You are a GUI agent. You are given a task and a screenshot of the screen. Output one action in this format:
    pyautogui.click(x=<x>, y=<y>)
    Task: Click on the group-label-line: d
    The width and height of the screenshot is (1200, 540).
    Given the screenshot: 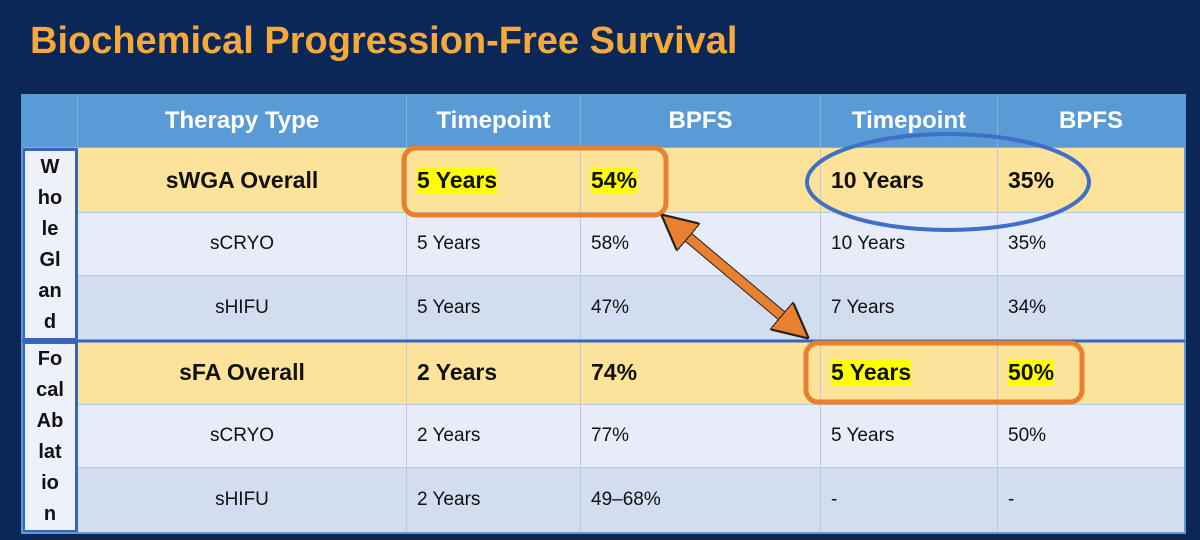 What is the action you would take?
    pyautogui.click(x=50, y=321)
    